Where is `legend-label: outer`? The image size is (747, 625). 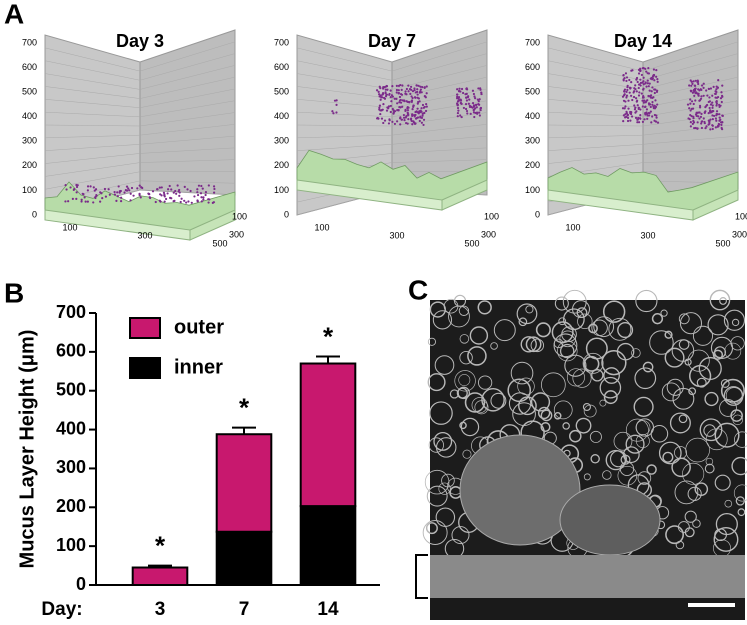
legend-label: outer is located at coordinates (199, 327).